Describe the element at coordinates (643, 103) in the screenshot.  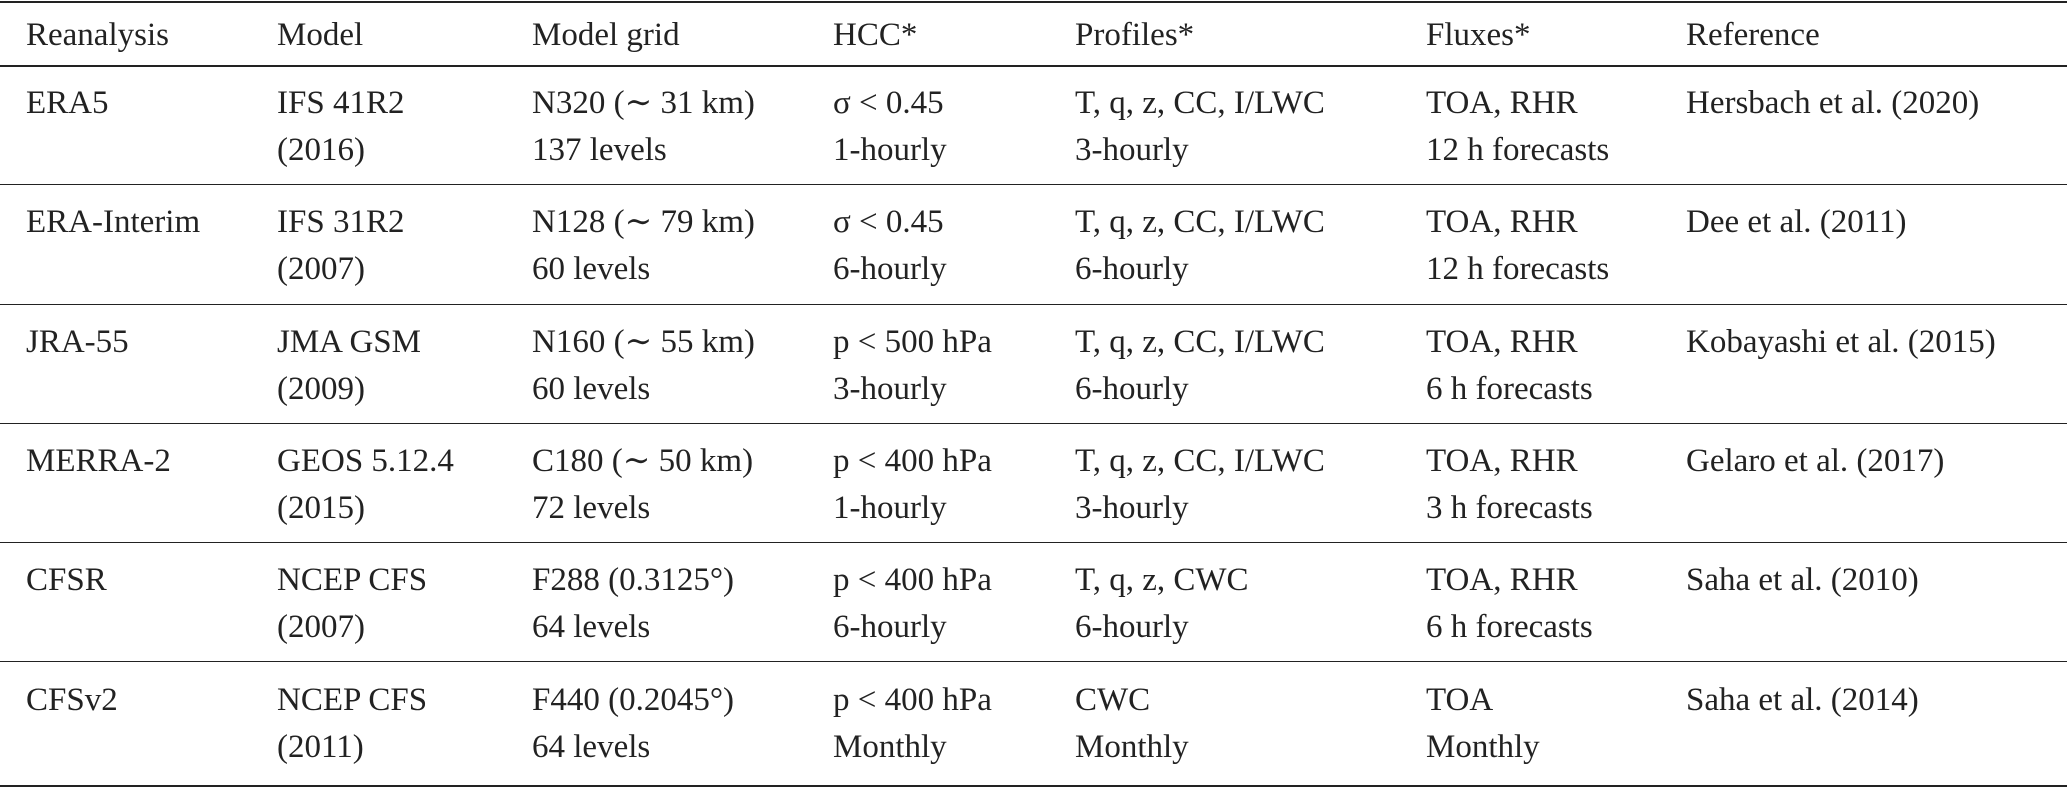
I see `table-cell: N320 (∼ 31 km)` at that location.